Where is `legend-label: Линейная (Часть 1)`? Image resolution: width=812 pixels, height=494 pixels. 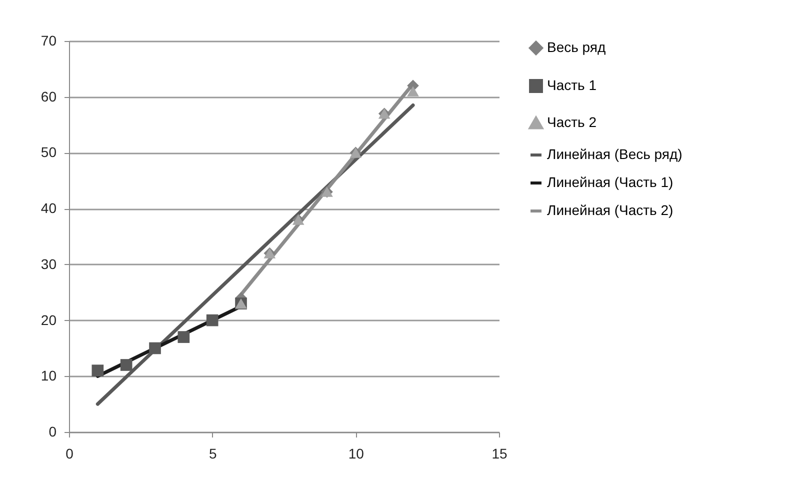
legend-label: Линейная (Часть 1) is located at coordinates (610, 182).